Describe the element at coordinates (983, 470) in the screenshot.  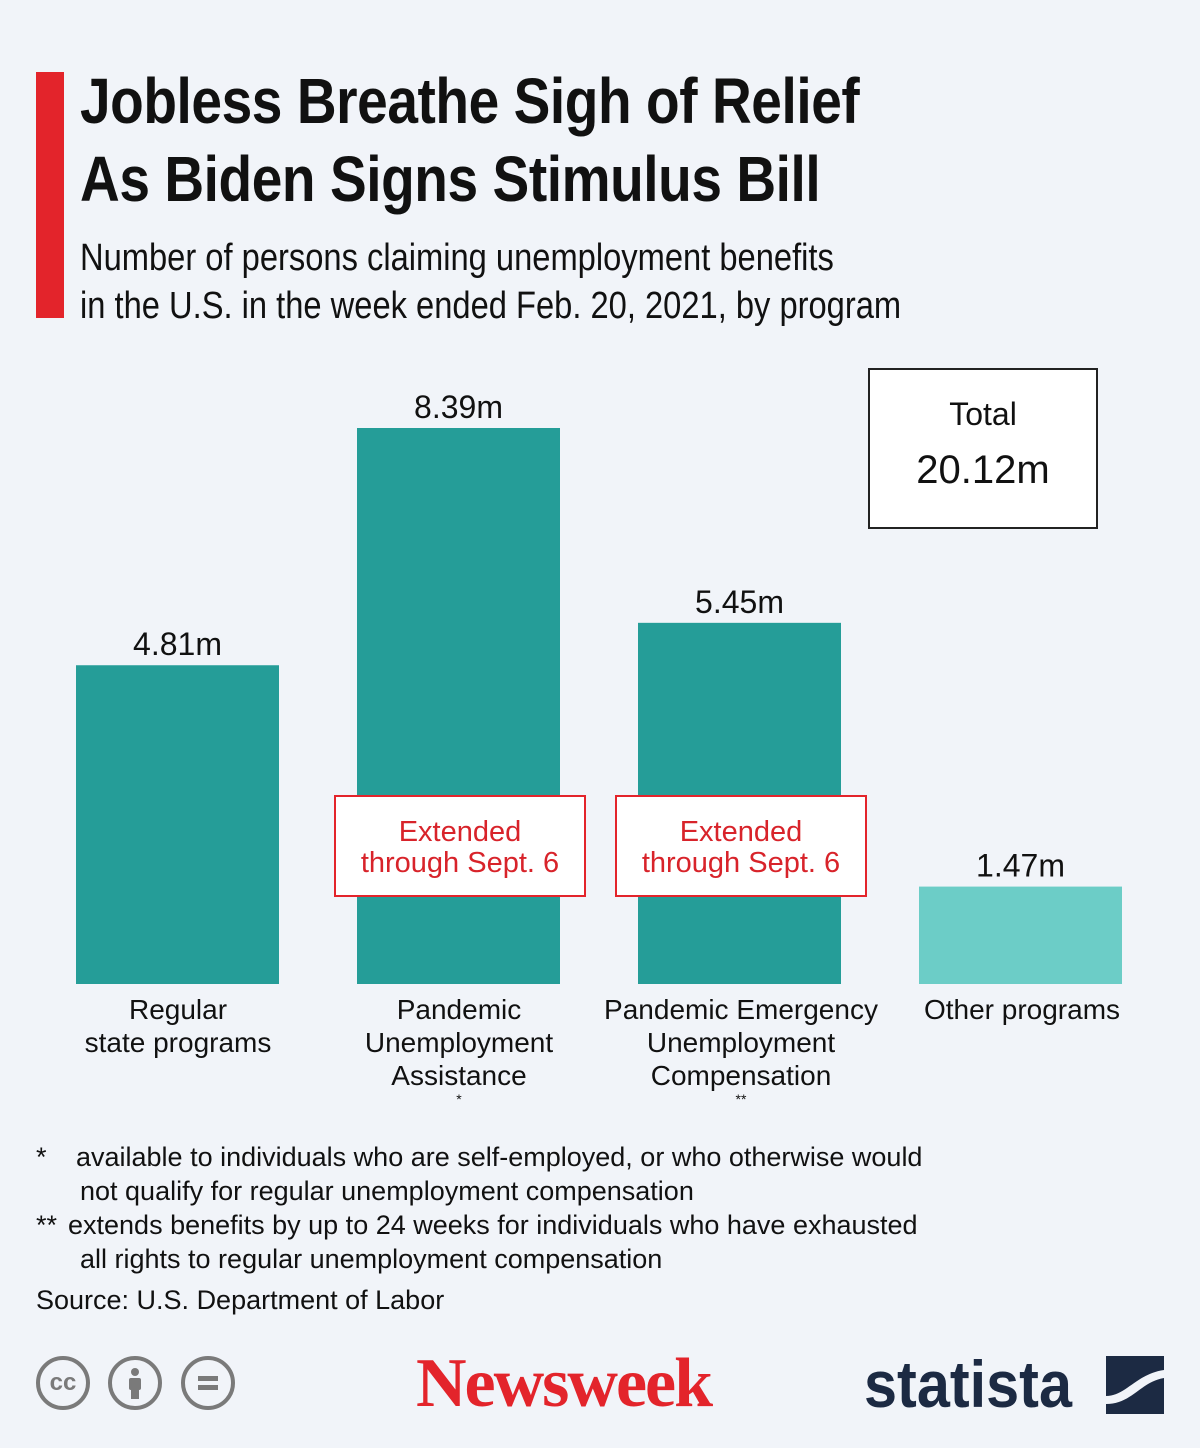
I see `total-value: 20.12m` at that location.